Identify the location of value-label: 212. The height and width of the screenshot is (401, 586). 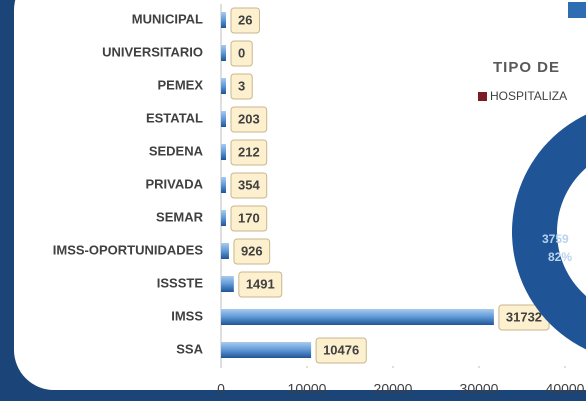
(249, 151).